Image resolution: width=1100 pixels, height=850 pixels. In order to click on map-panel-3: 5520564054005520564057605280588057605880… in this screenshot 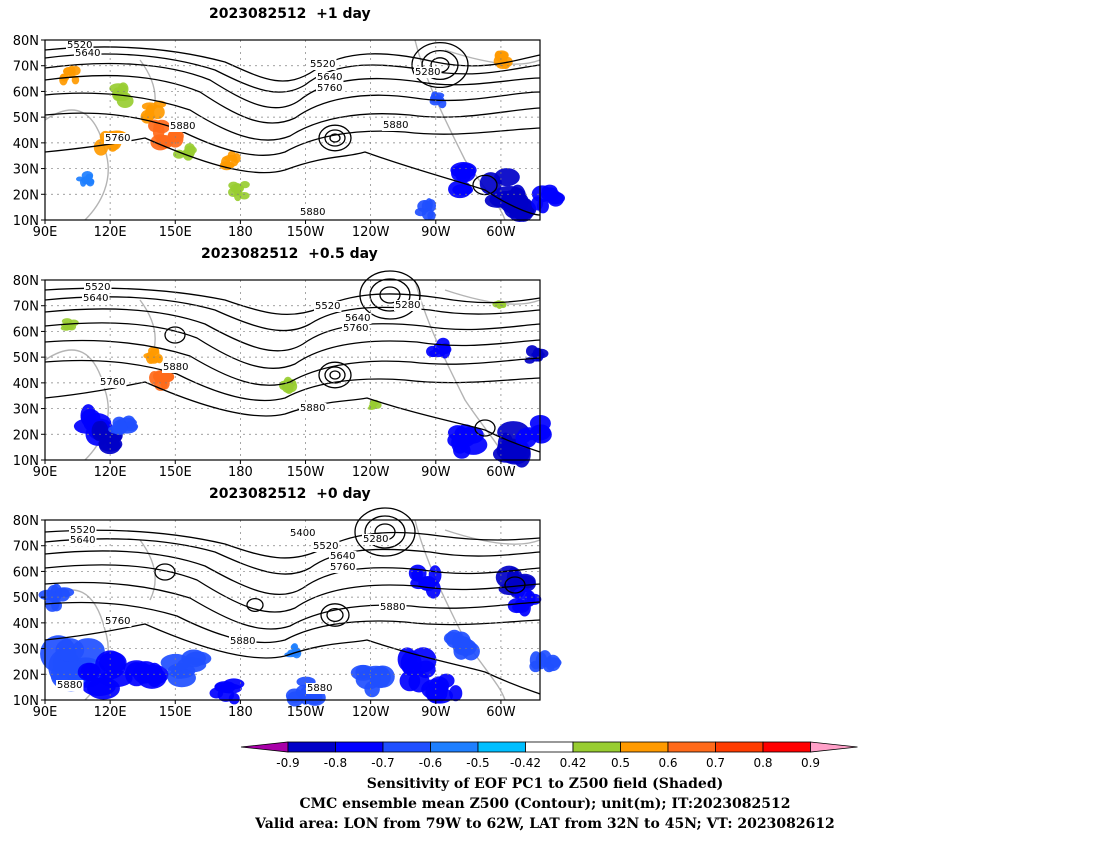, I will do `click(287, 613)`.